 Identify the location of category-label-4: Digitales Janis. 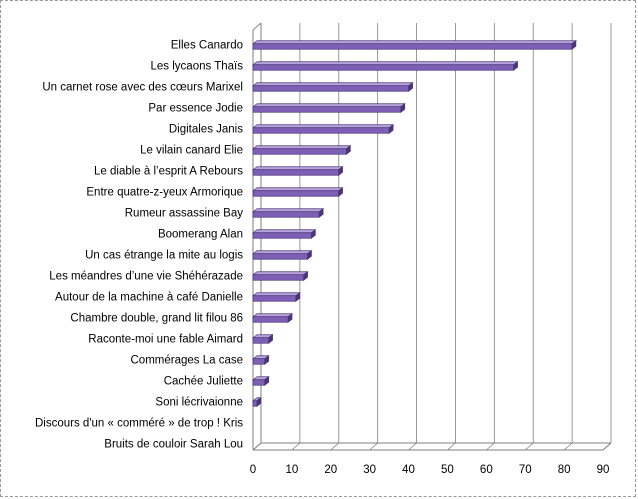
(206, 130).